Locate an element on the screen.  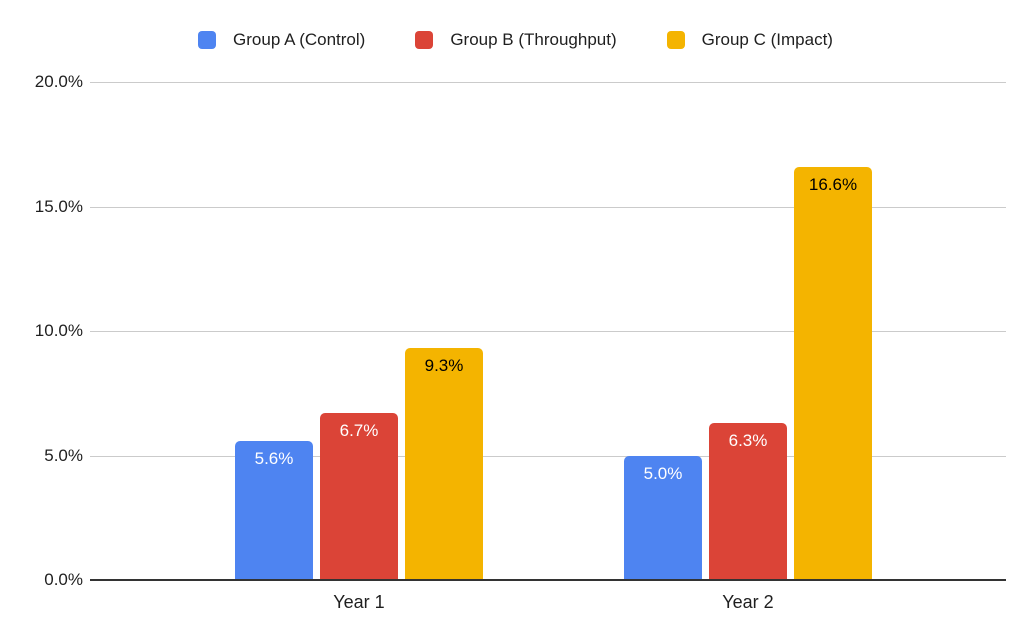
y-axis-label: 5.0% is located at coordinates (63, 455).